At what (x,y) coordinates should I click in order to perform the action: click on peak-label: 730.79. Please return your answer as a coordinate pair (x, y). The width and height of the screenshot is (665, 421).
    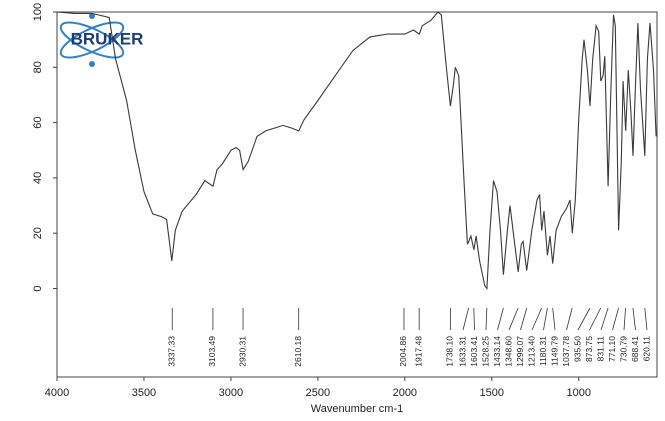
    Looking at the image, I should click on (623, 349).